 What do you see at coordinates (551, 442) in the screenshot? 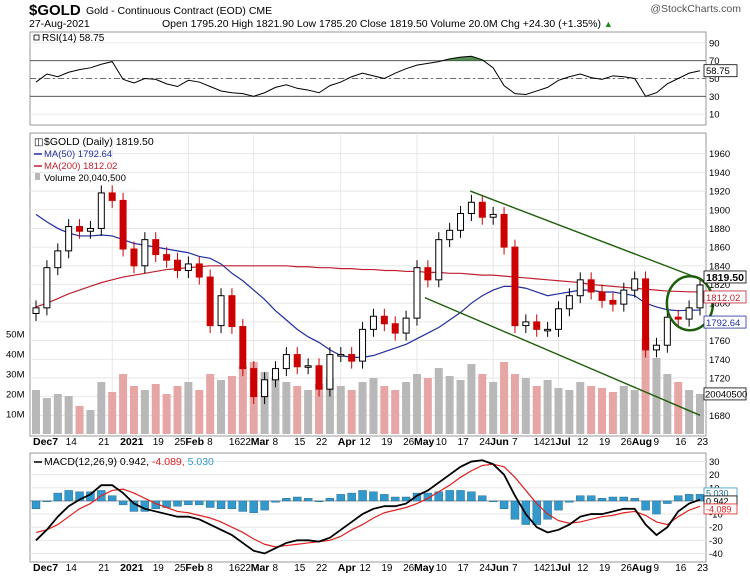
I see `x-tick-label: 21` at bounding box center [551, 442].